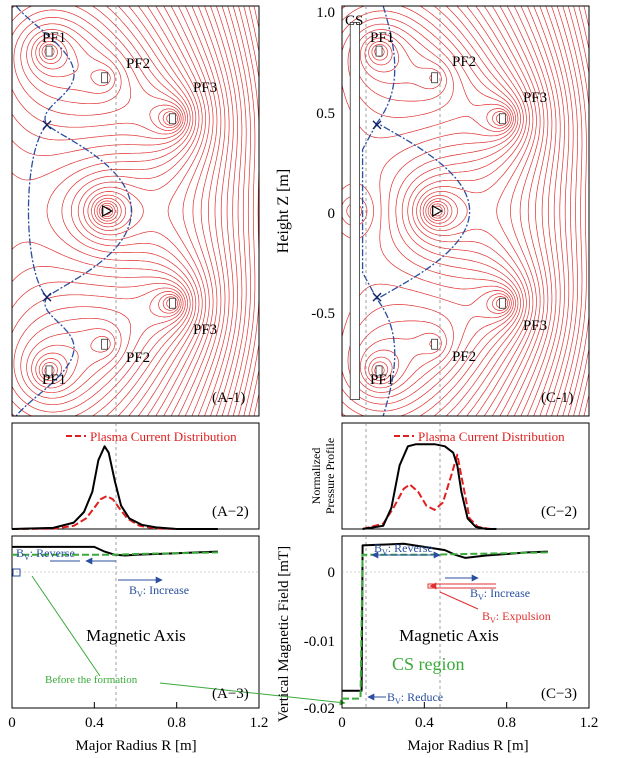 This screenshot has width=626, height=758. I want to click on x-axis-title-c3: Major Radius R [m], so click(467, 746).